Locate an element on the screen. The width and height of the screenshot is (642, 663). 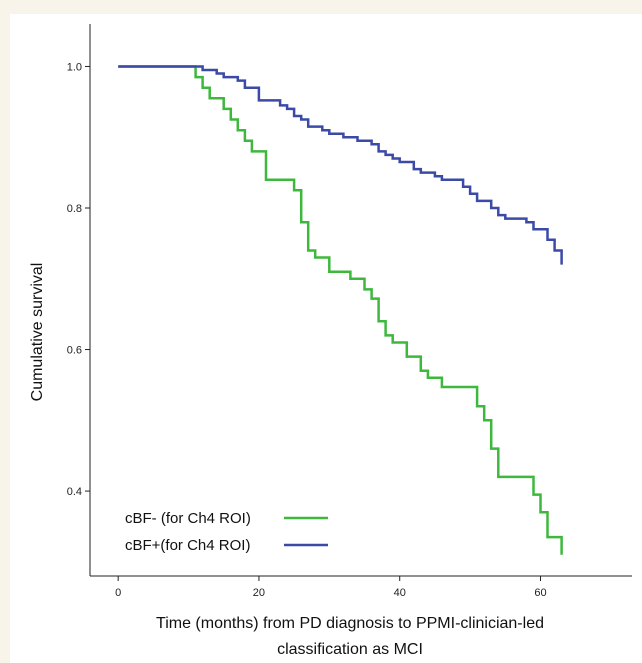
x-tick-label: 40 is located at coordinates (400, 593).